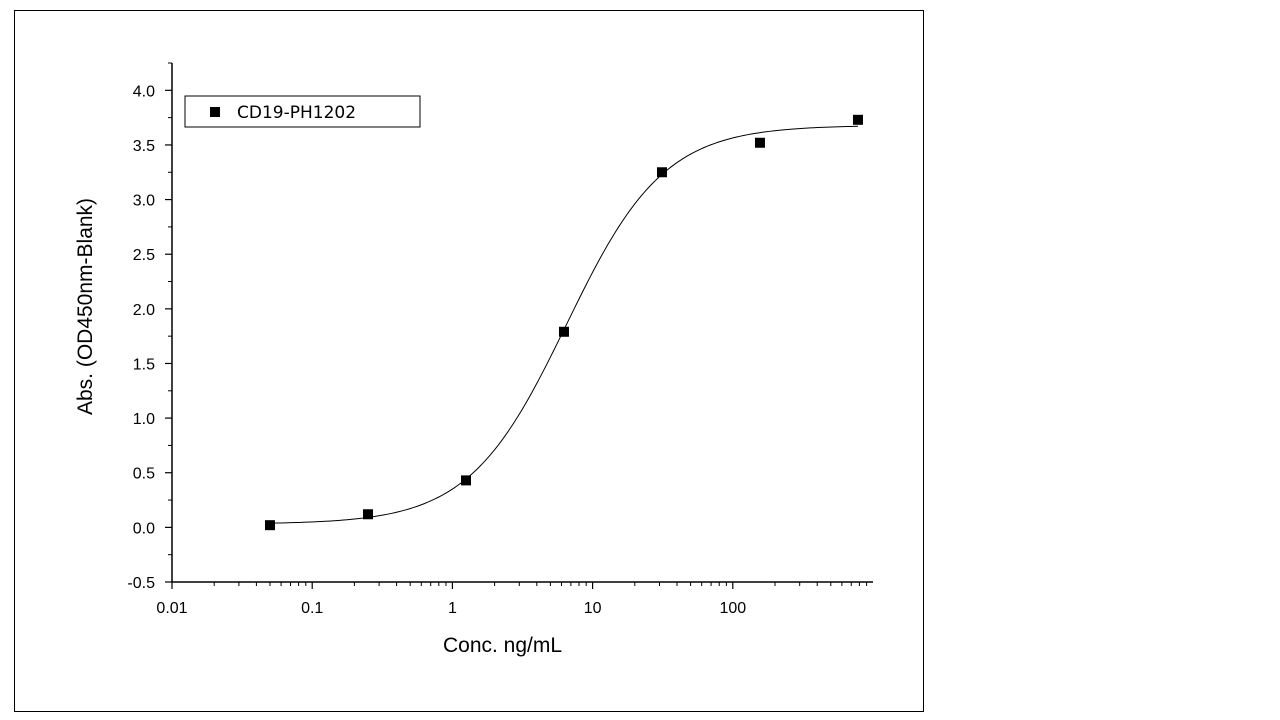 The height and width of the screenshot is (720, 1280). I want to click on x-tick-label: 10, so click(593, 608).